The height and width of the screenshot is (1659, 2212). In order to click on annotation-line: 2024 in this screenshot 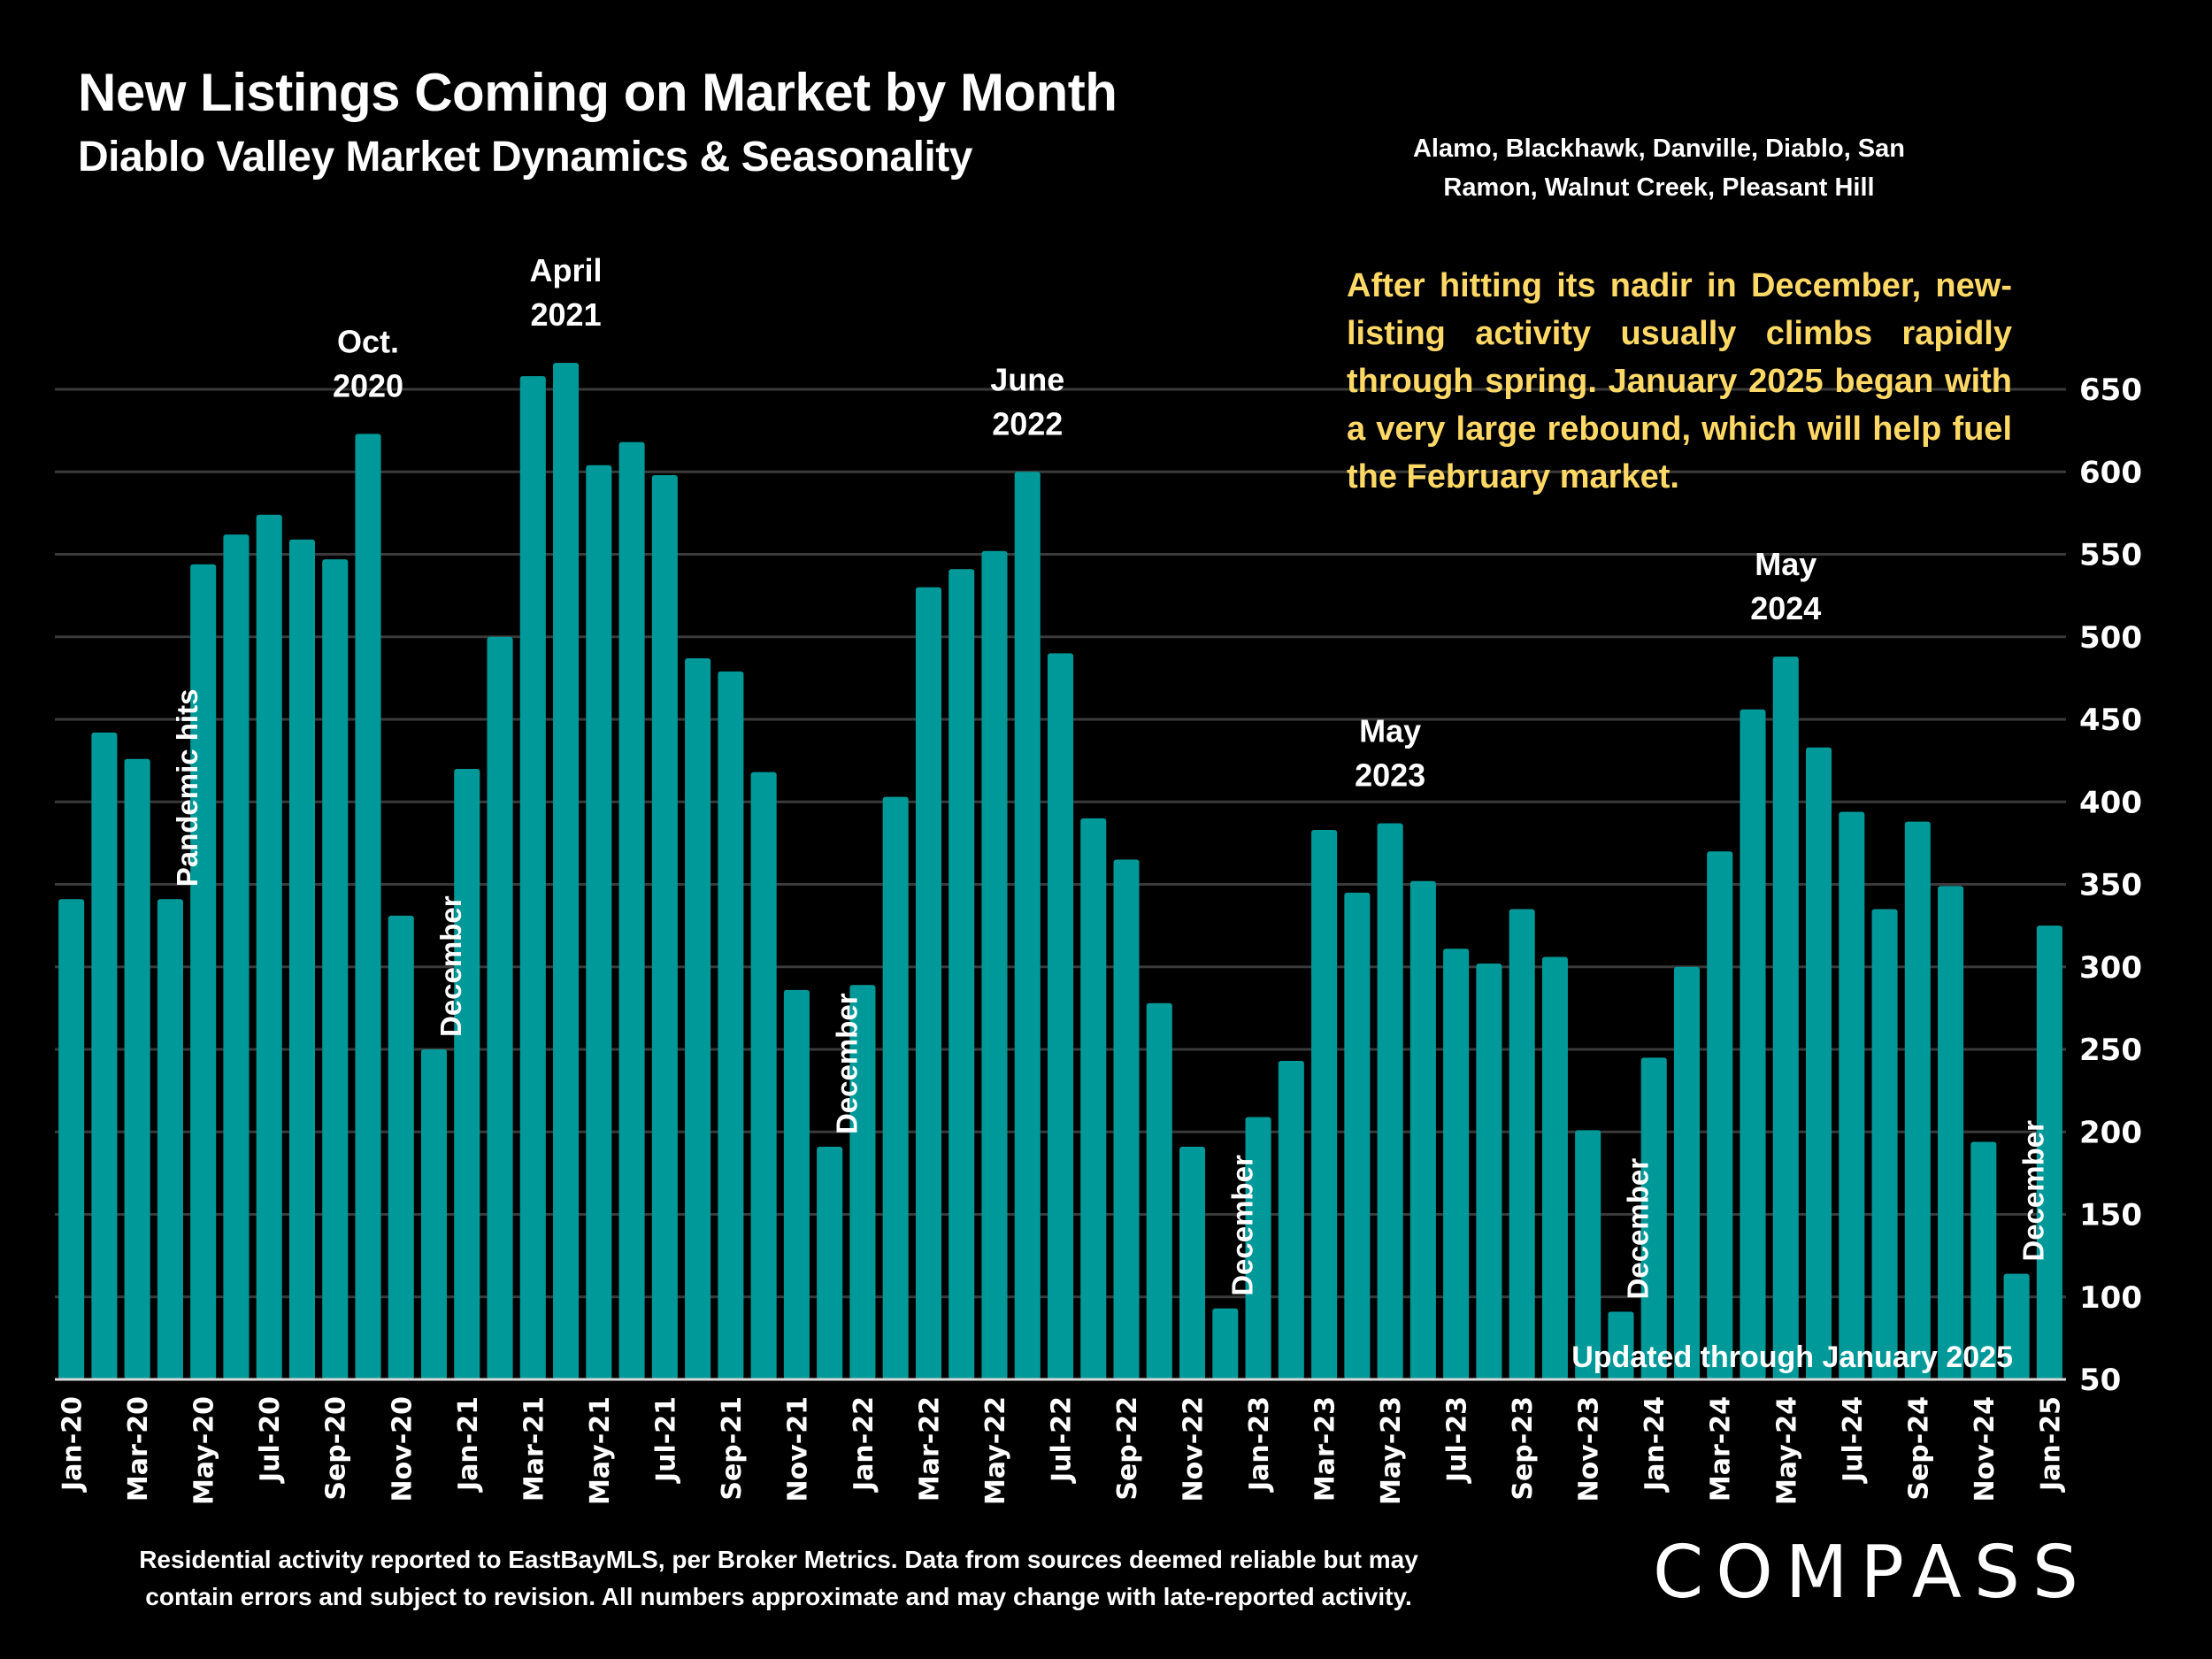, I will do `click(1785, 608)`.